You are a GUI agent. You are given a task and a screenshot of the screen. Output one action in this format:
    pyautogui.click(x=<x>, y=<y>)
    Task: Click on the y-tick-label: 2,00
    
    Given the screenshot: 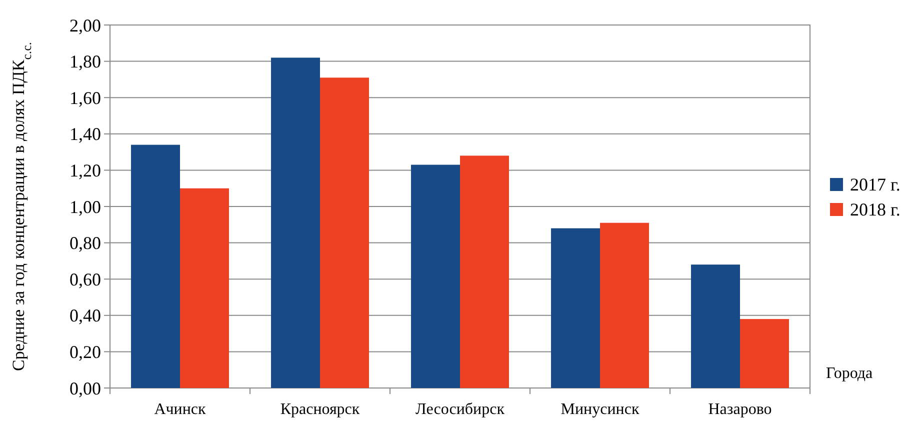 What is the action you would take?
    pyautogui.click(x=85, y=25)
    